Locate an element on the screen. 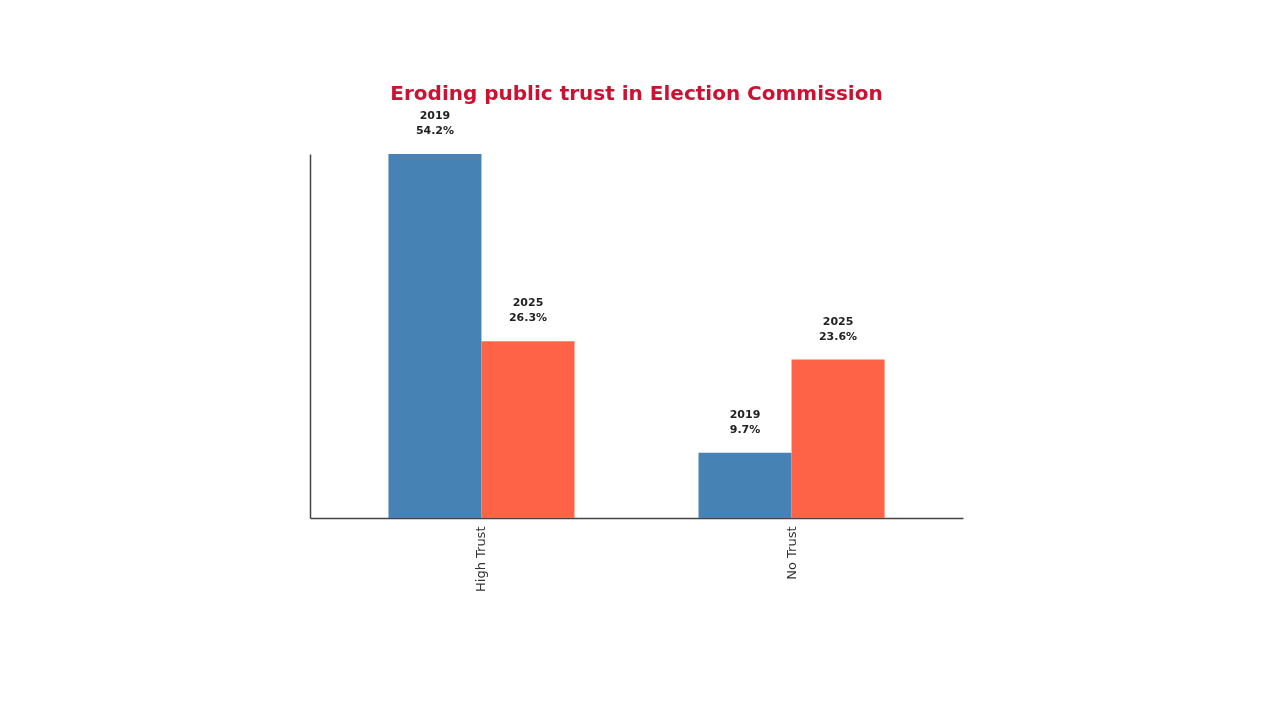  x-tick-label: High Trust is located at coordinates (481, 559).